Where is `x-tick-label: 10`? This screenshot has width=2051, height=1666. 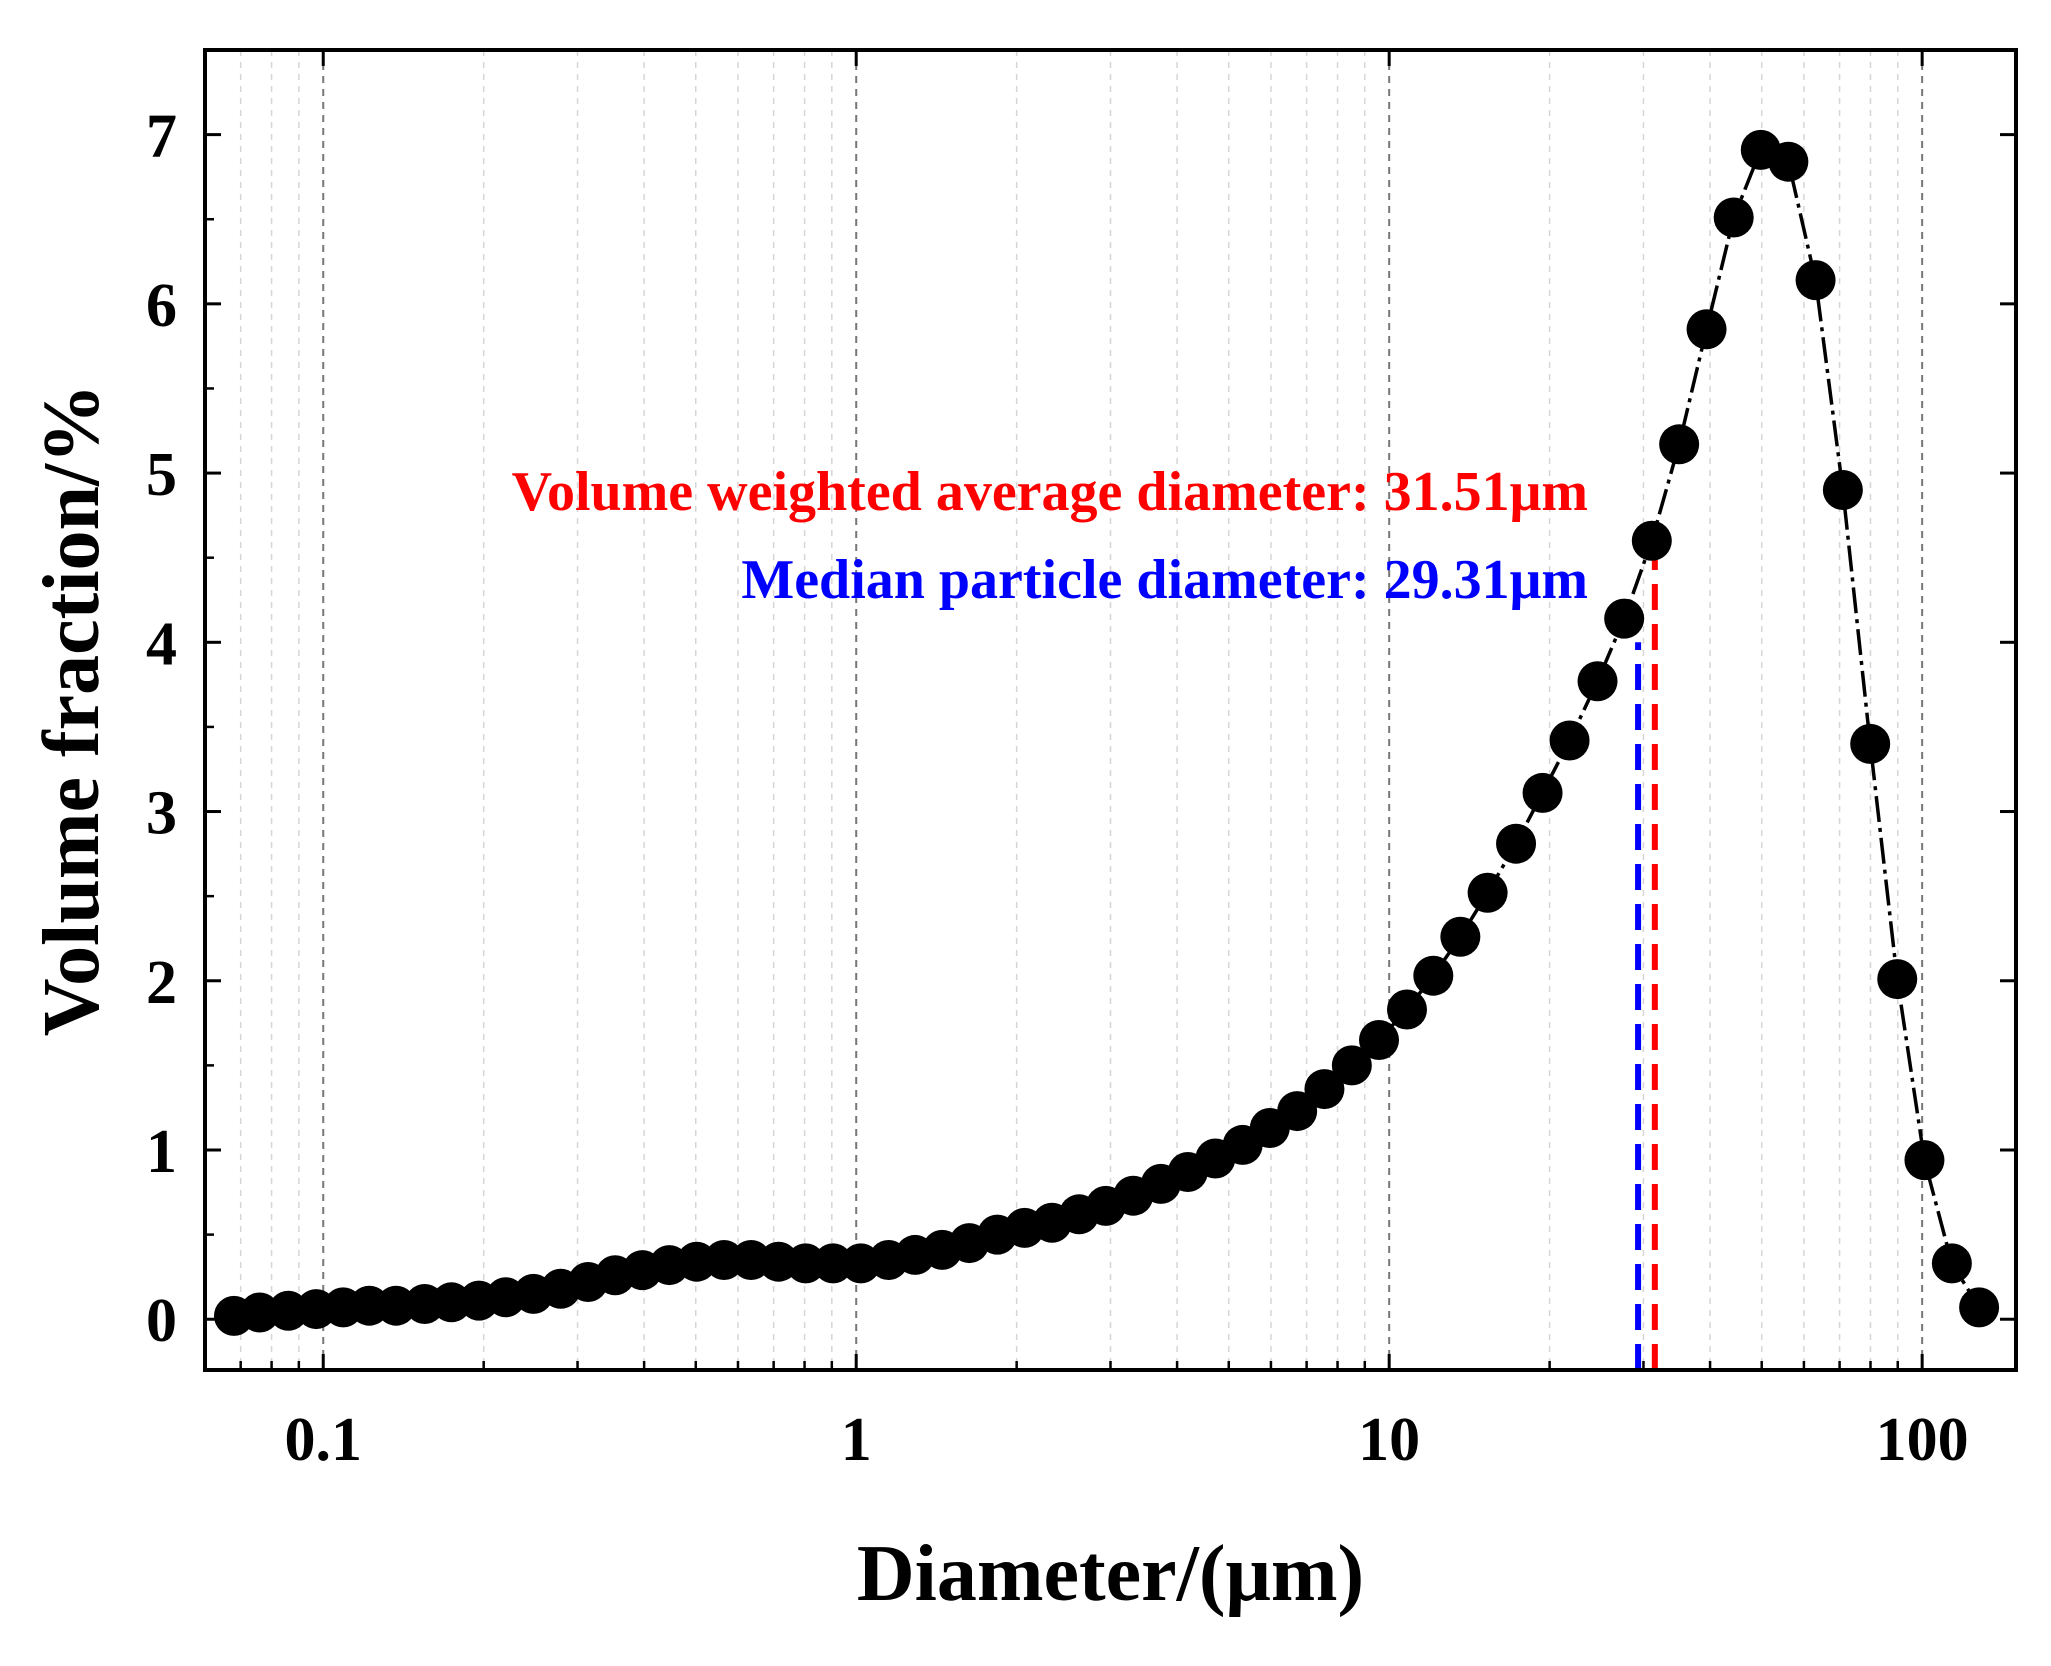 x-tick-label: 10 is located at coordinates (1389, 1440).